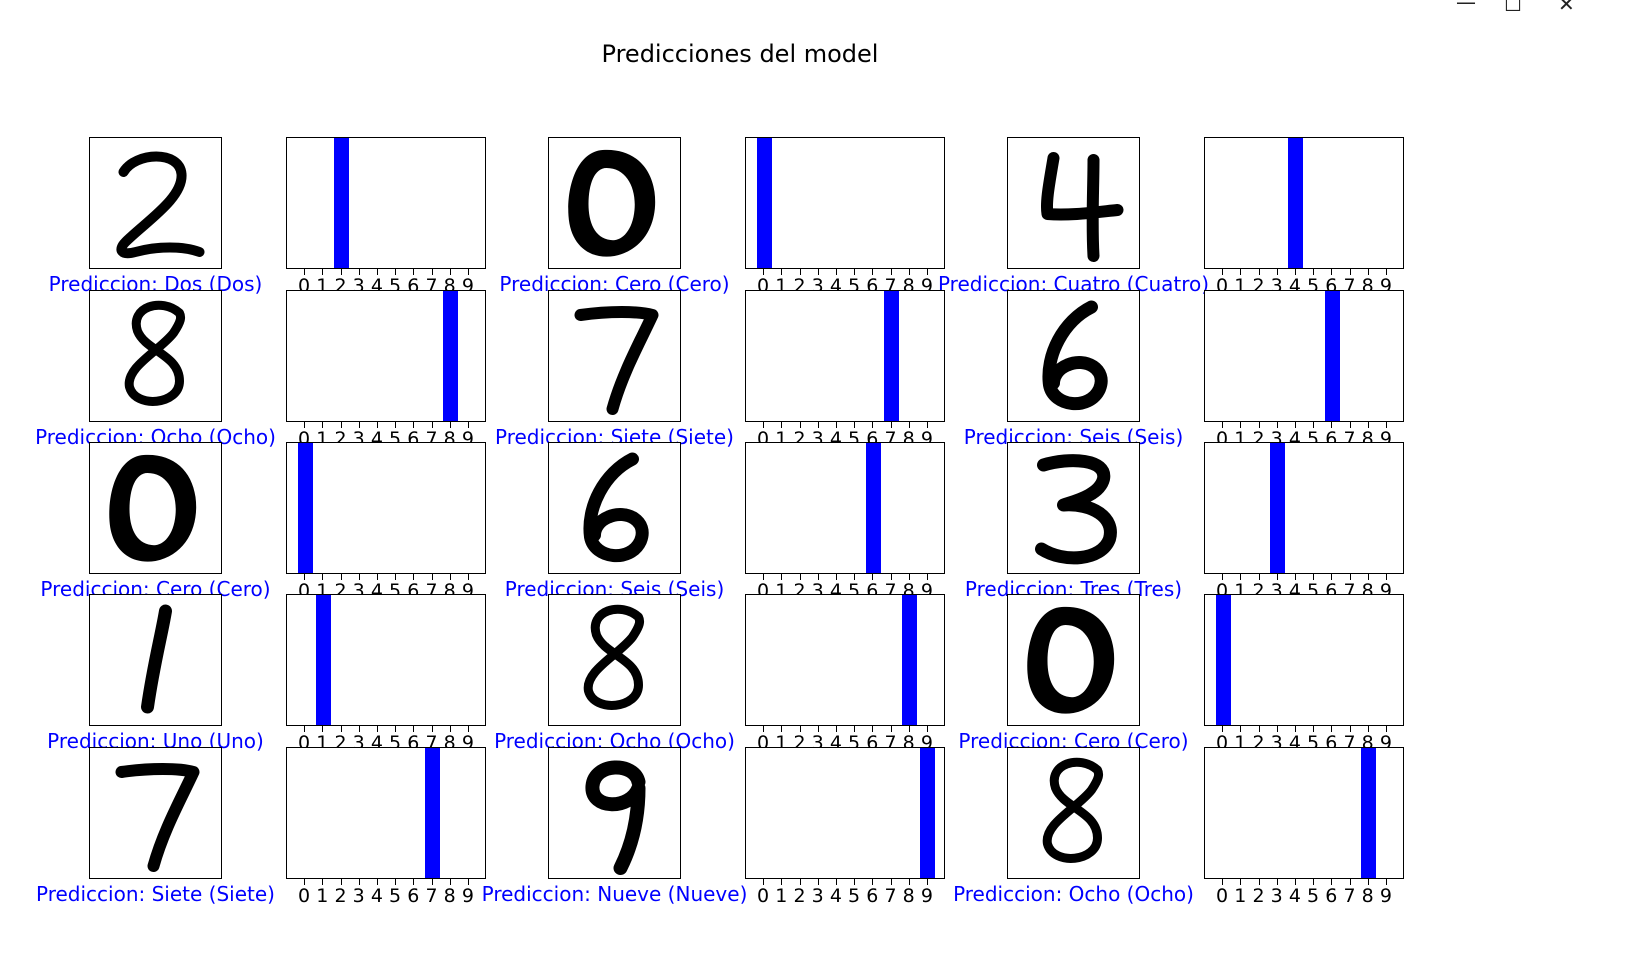 The height and width of the screenshot is (968, 1634). Describe the element at coordinates (817, 896) in the screenshot. I see `x-tick-label: 3` at that location.